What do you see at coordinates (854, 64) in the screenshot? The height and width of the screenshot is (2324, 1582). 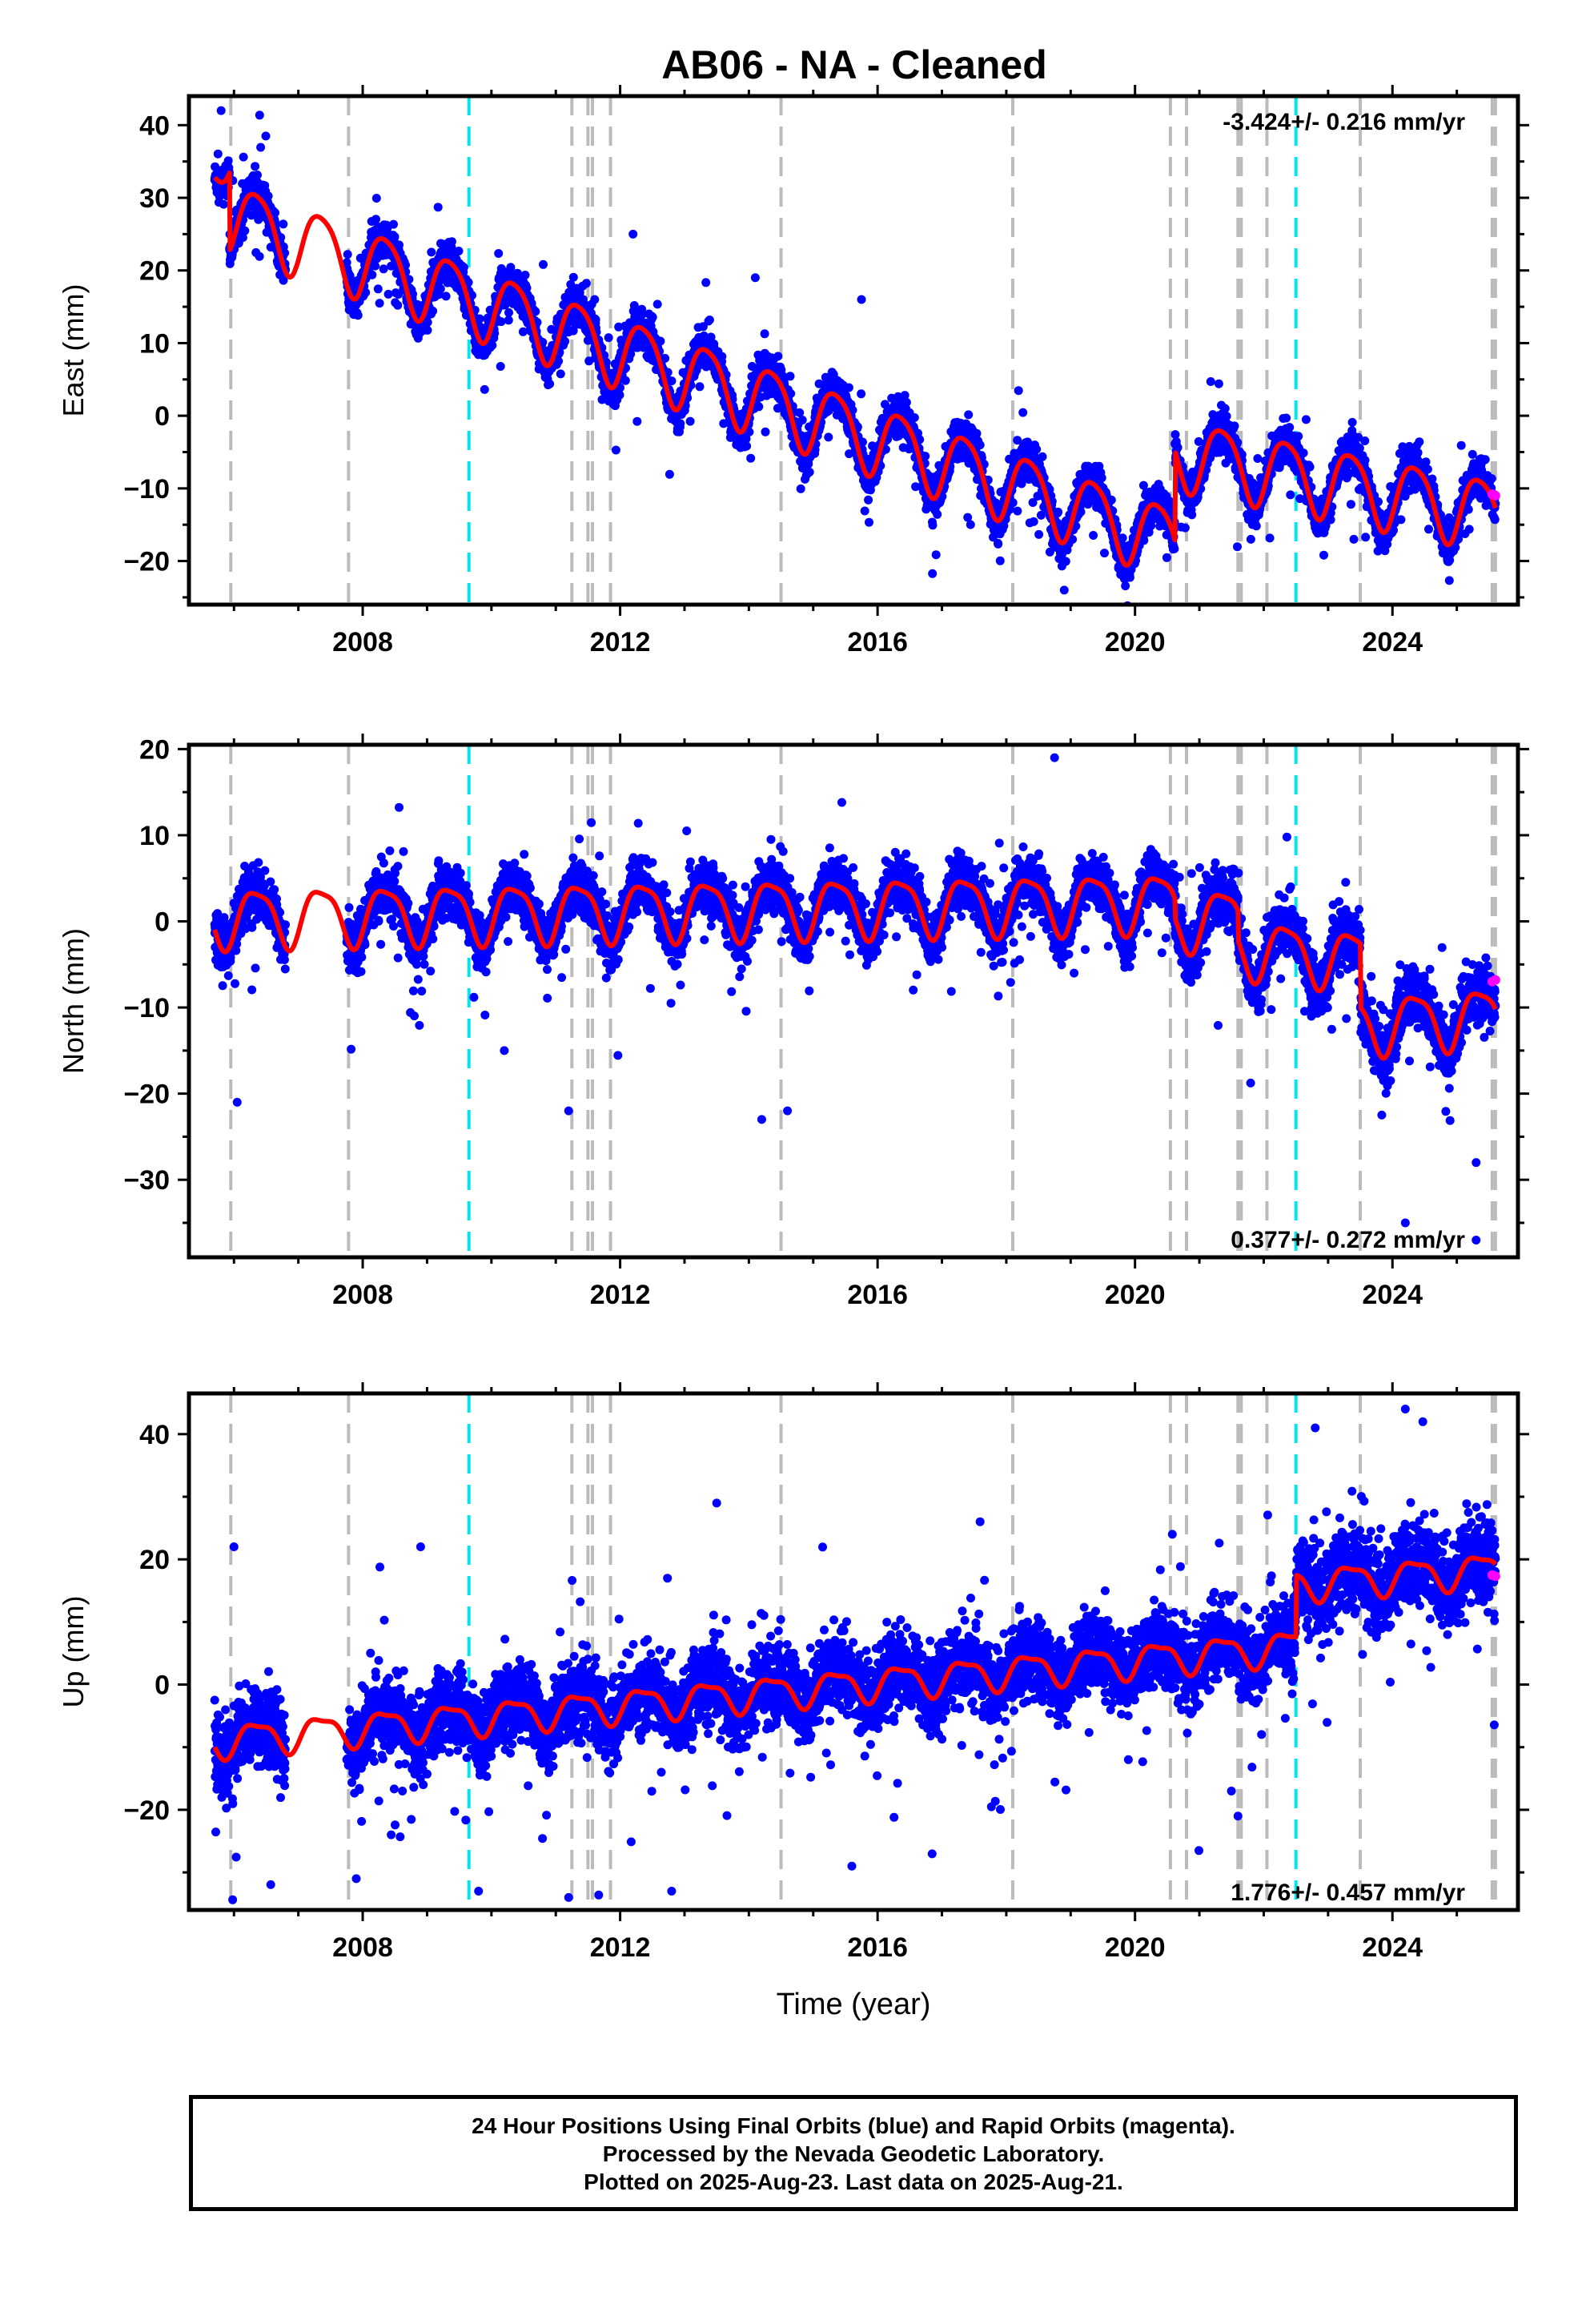 I see `figure-title: AB06 - NA - Cleaned` at bounding box center [854, 64].